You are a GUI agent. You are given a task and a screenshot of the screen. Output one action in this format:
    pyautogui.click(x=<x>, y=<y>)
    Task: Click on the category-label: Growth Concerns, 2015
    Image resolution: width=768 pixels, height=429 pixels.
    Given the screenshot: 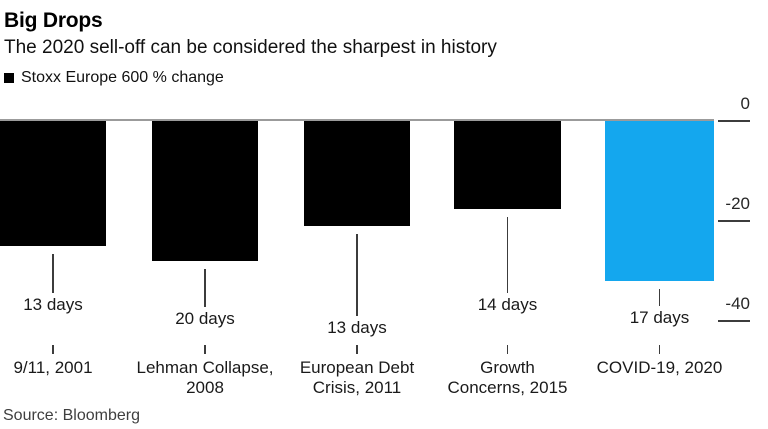 What is the action you would take?
    pyautogui.click(x=507, y=377)
    